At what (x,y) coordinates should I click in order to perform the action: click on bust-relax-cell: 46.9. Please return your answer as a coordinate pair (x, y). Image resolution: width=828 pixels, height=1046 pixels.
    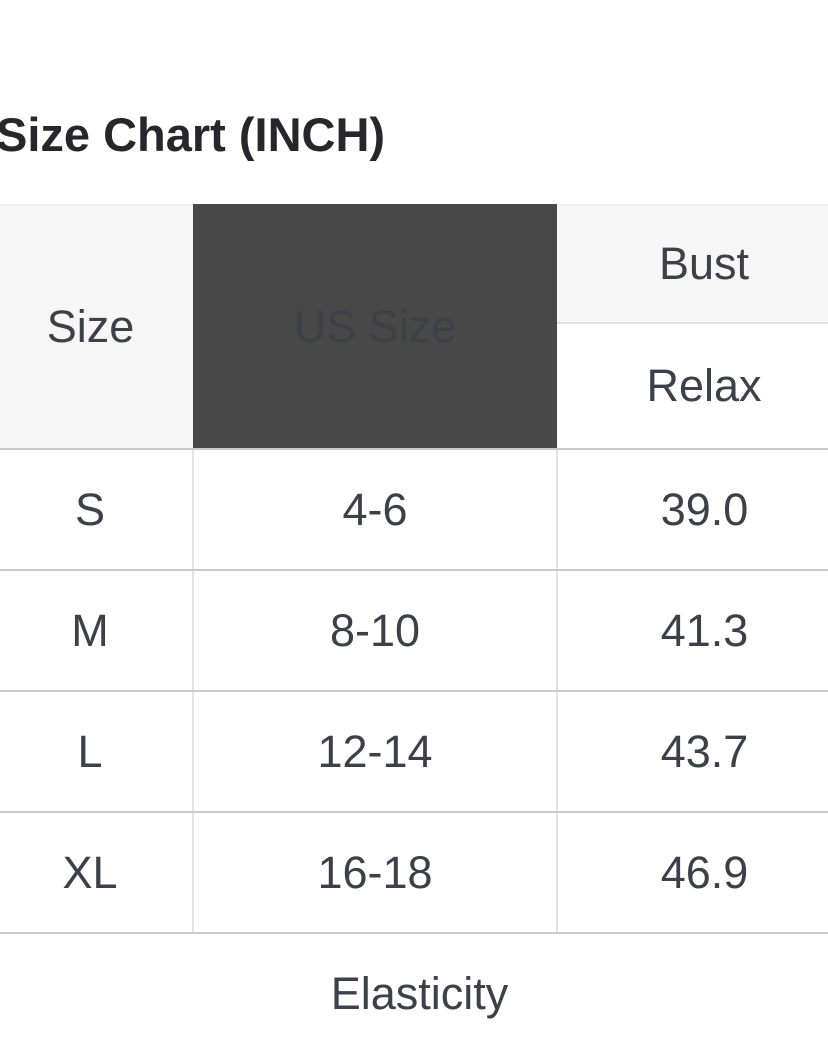
    Looking at the image, I should click on (692, 873).